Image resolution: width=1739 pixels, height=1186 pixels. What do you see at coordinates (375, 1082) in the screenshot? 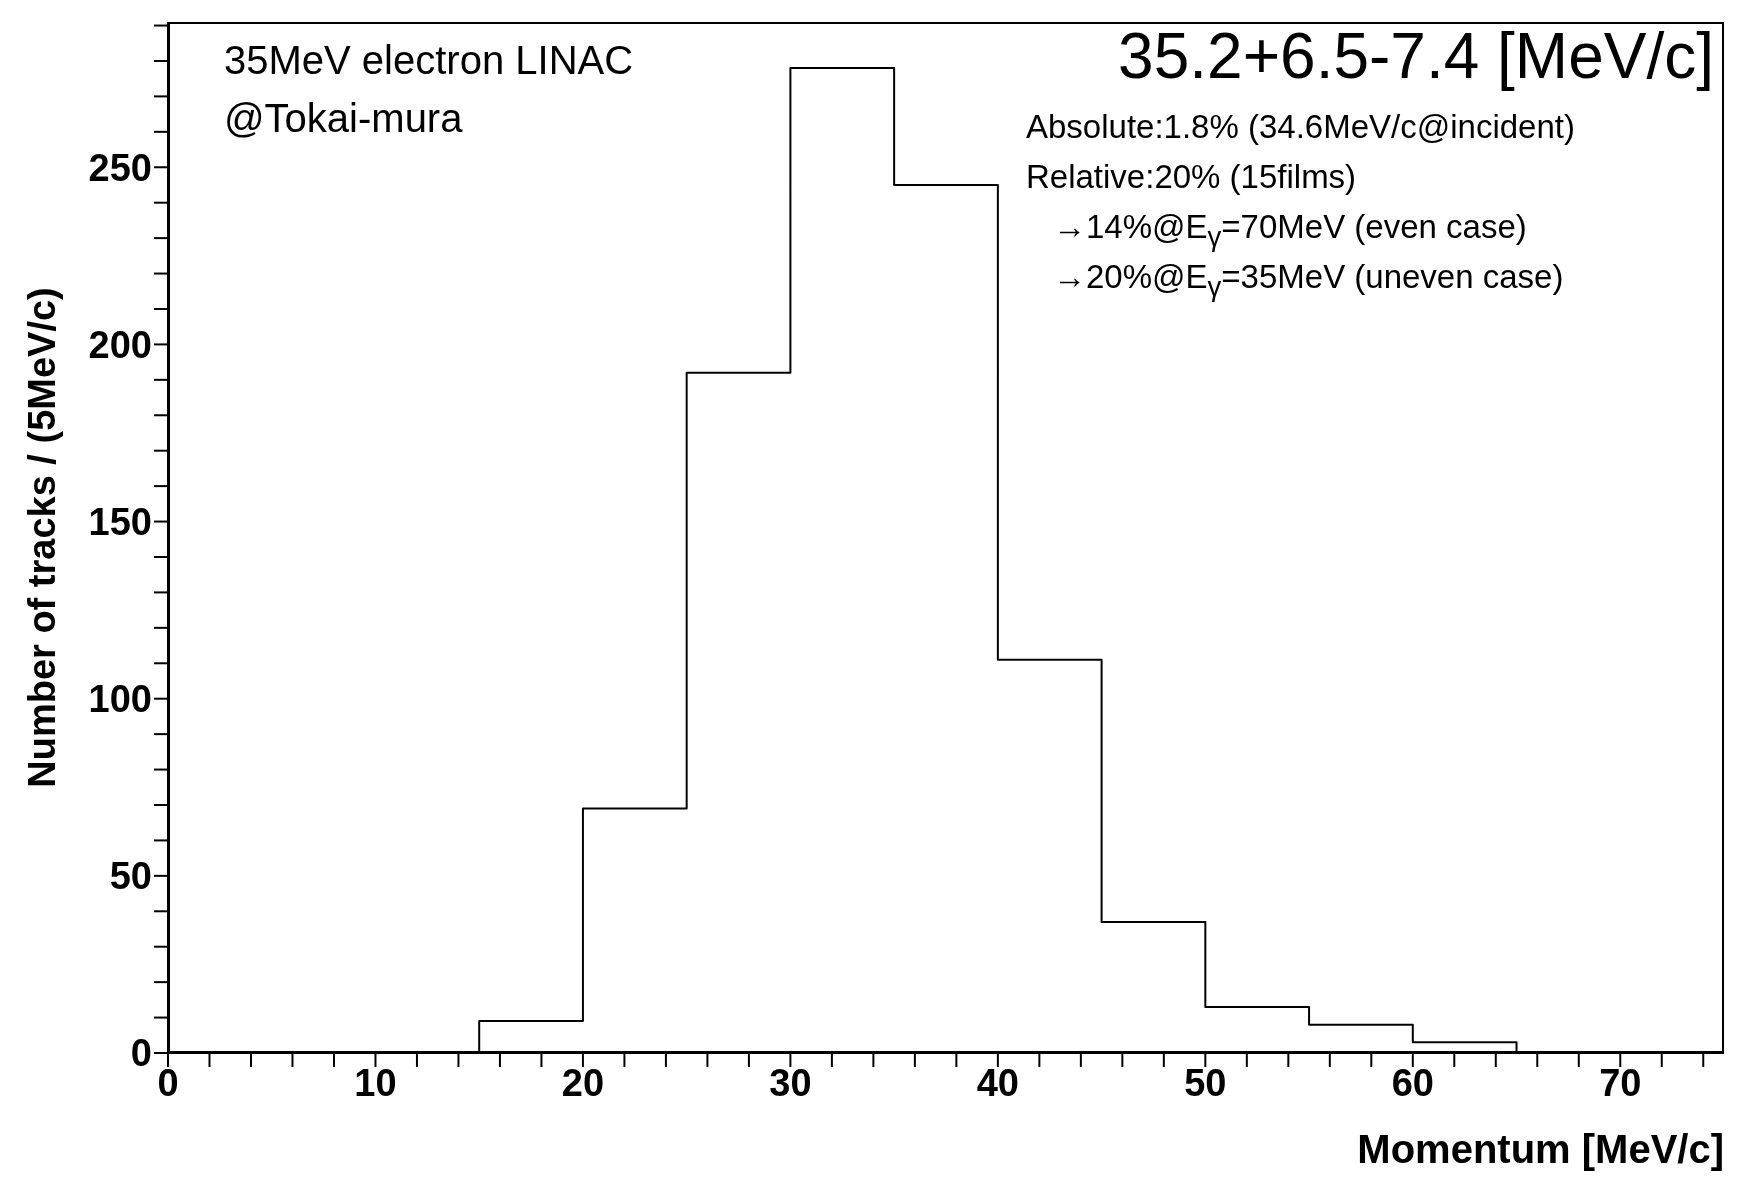
I see `x-tick-label: 10` at bounding box center [375, 1082].